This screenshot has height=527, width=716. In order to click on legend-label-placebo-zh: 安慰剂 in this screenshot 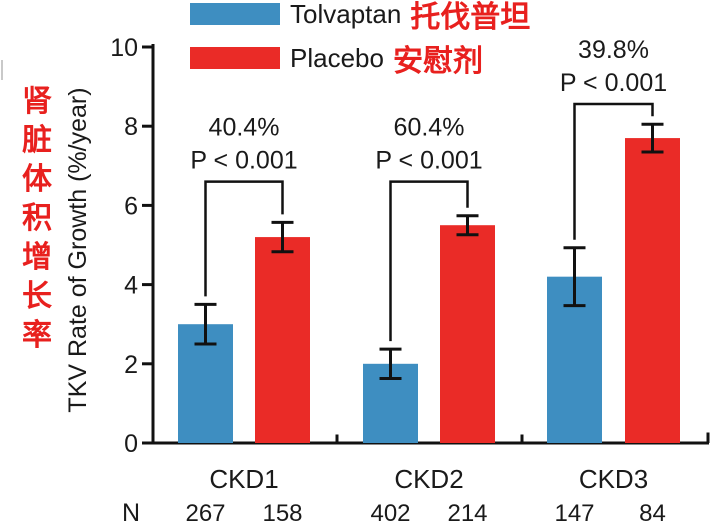, I will do `click(437, 61)`.